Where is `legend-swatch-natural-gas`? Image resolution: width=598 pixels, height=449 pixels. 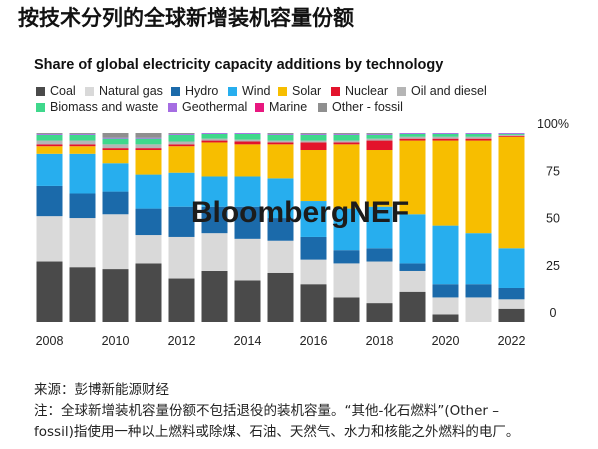
legend-swatch-natural-gas is located at coordinates (89, 91).